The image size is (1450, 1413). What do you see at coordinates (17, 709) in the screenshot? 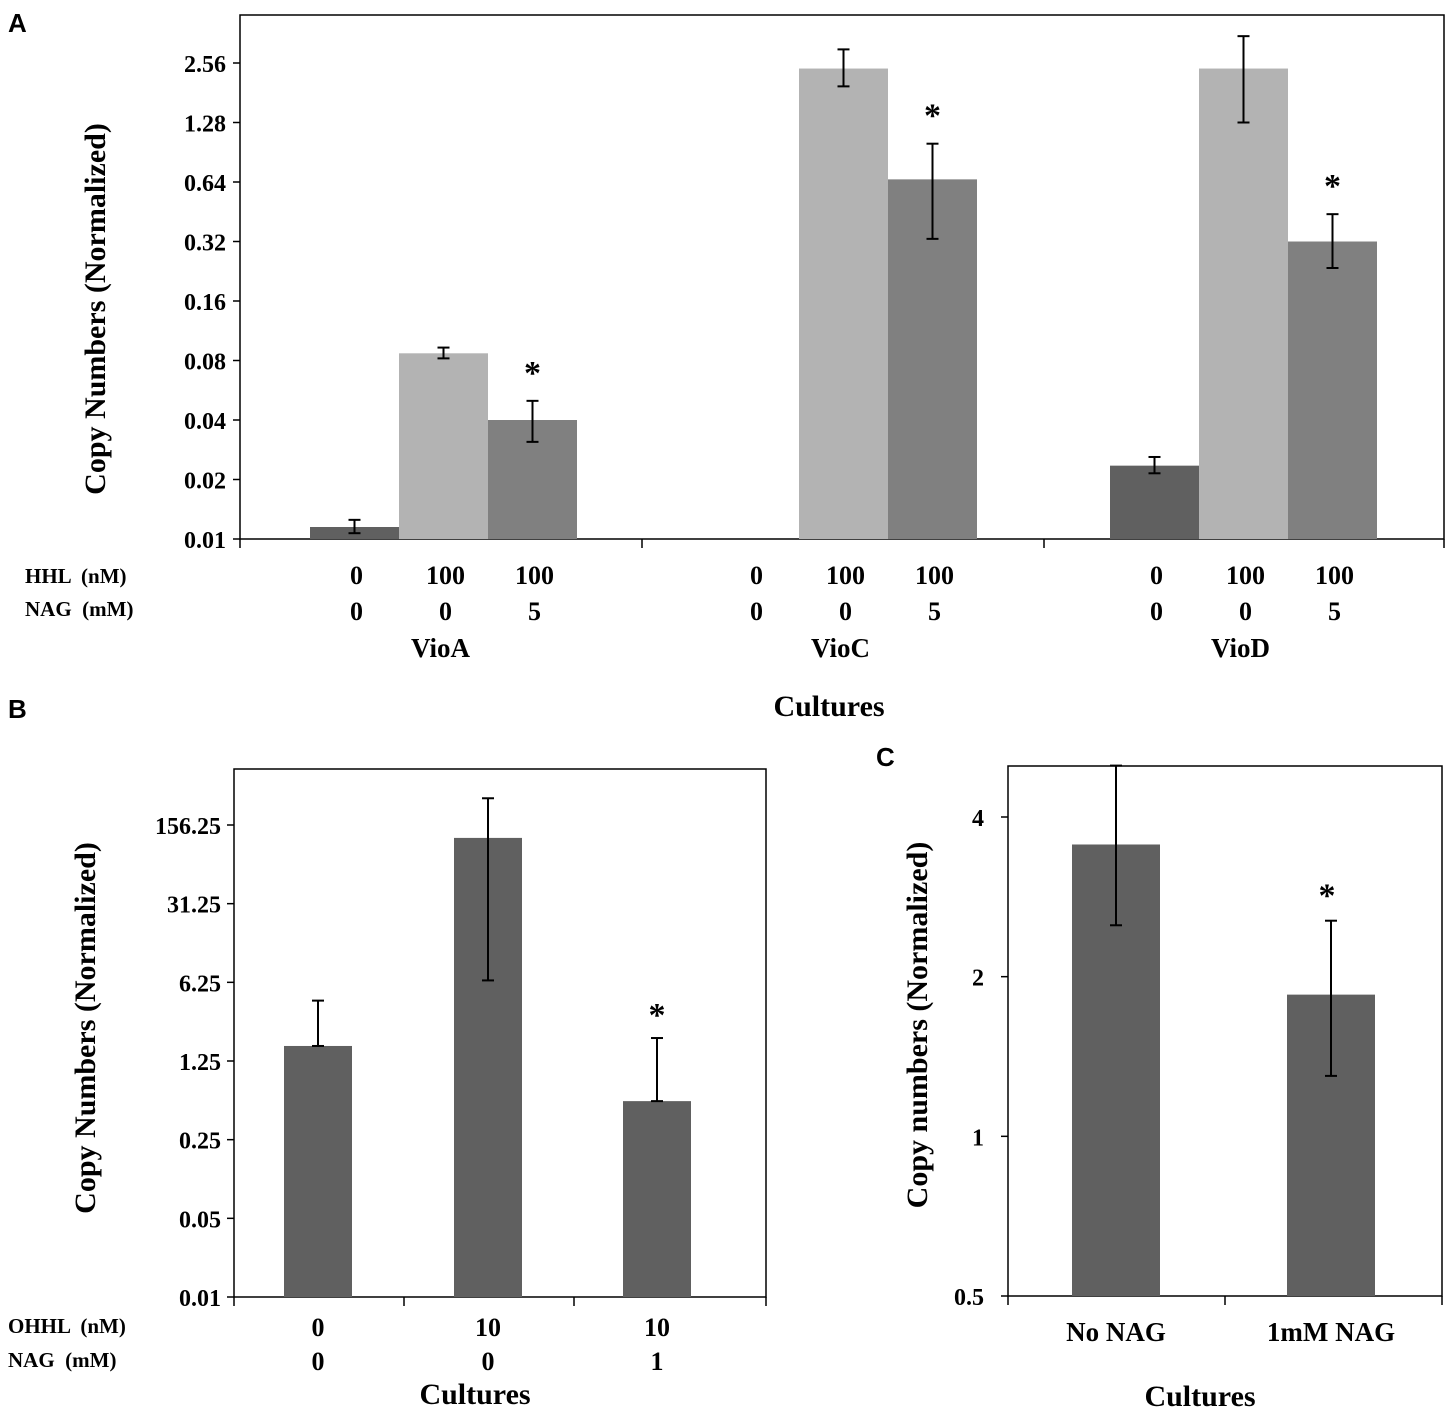
I see `panel-letter-b: B` at bounding box center [17, 709].